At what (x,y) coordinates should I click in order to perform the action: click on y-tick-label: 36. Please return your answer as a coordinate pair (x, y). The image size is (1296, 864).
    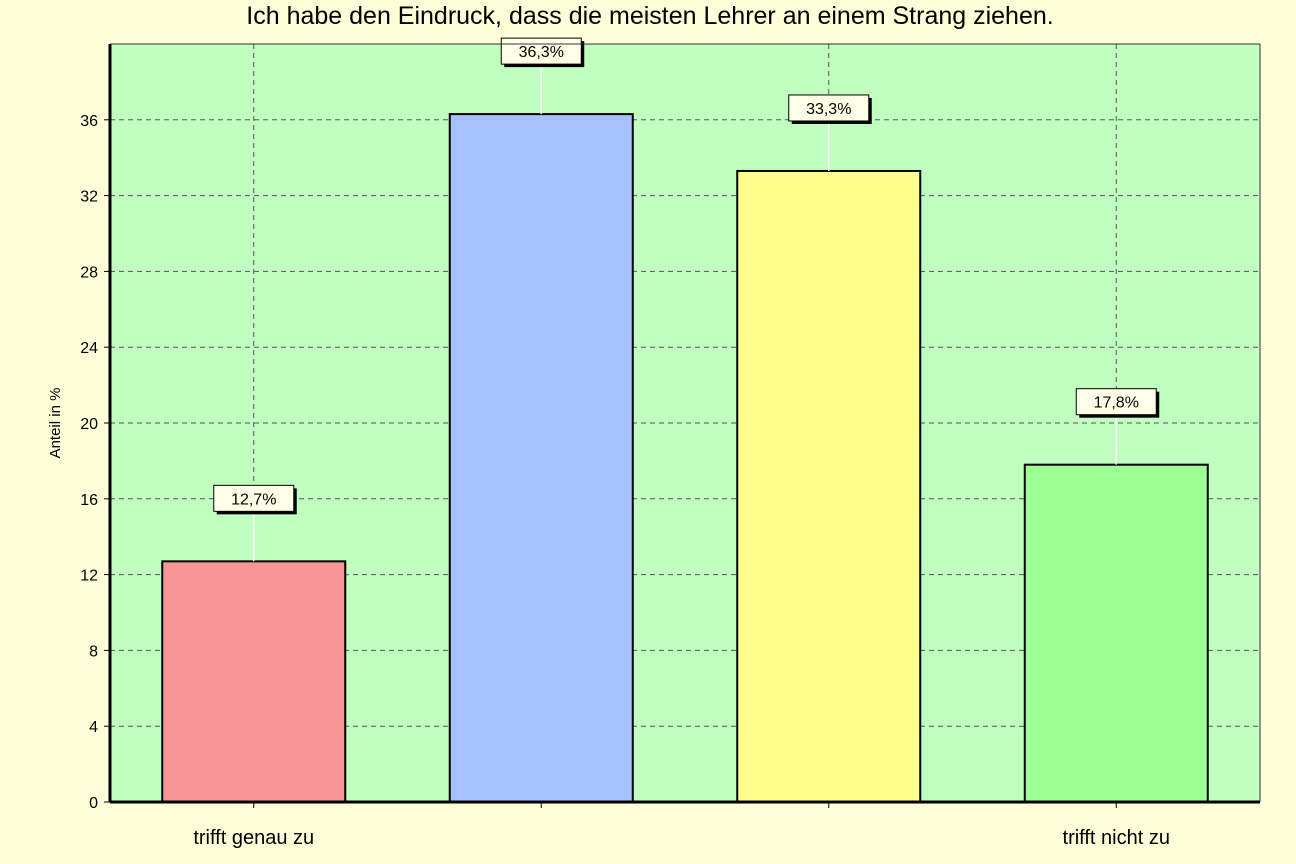
    Looking at the image, I should click on (89, 121).